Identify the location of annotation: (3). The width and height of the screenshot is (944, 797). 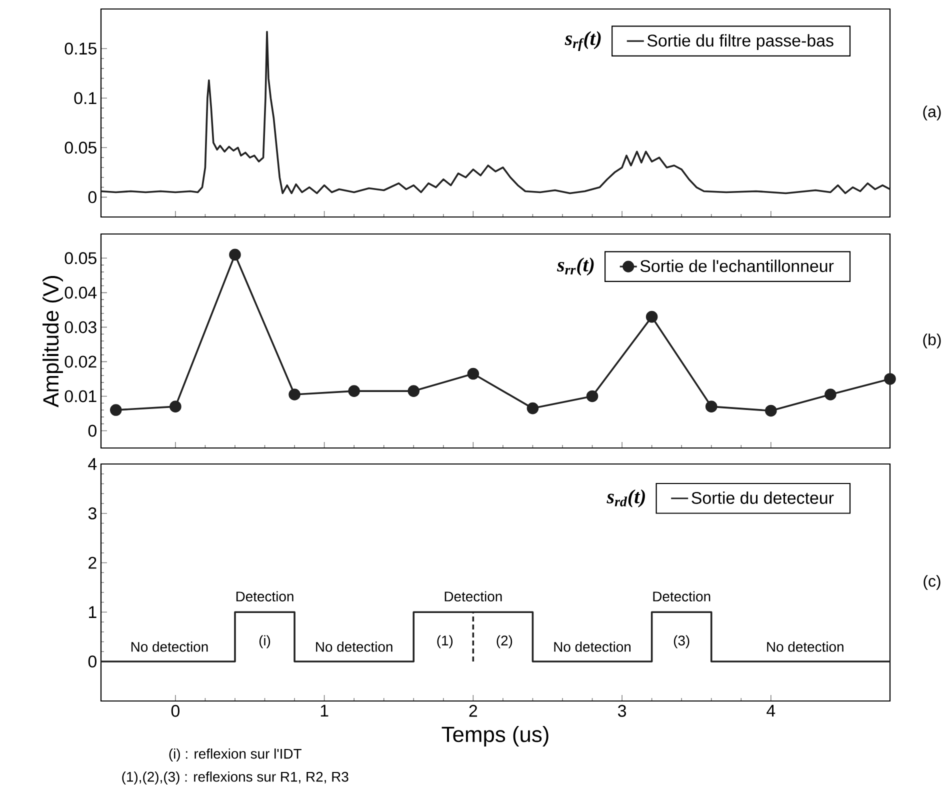
(682, 641).